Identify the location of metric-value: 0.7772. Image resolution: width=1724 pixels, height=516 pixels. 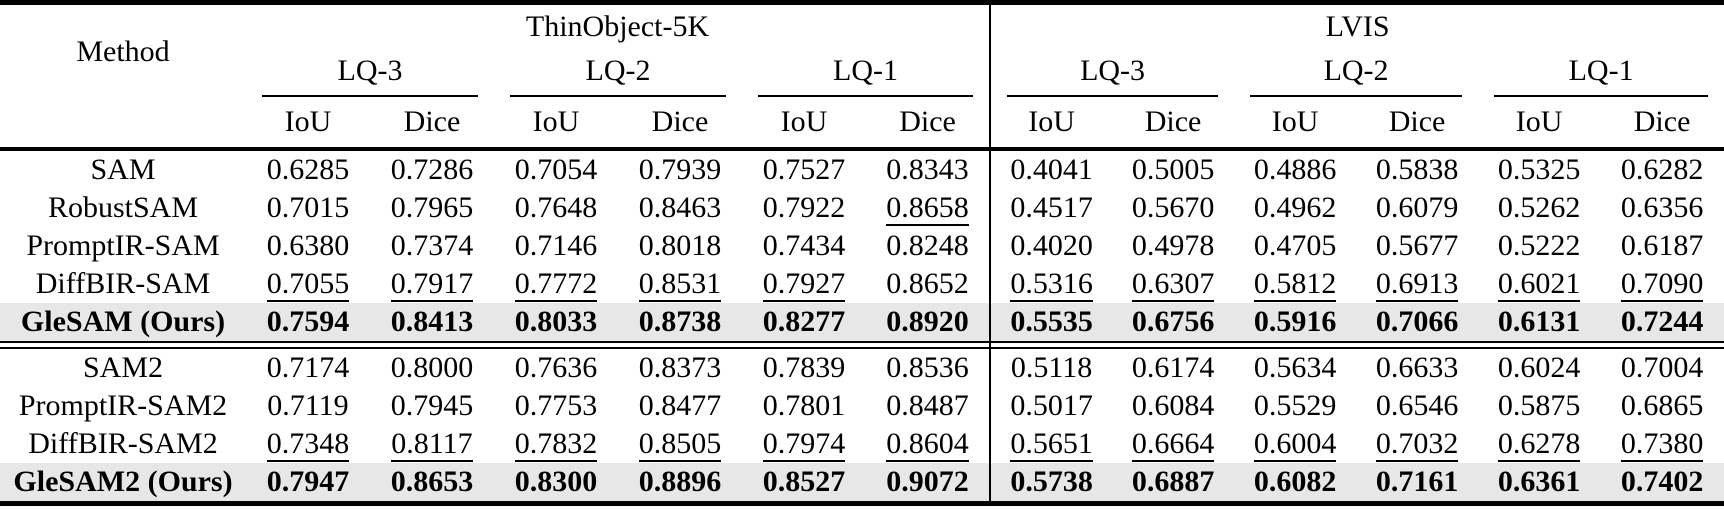
(556, 284).